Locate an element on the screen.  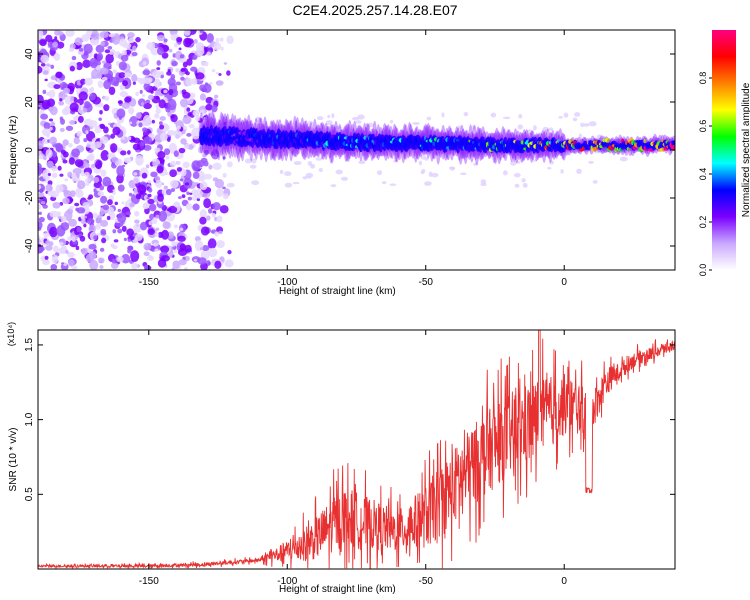
spectrogram-y-axis-label: Frequency (Hz) is located at coordinates (13, 150).